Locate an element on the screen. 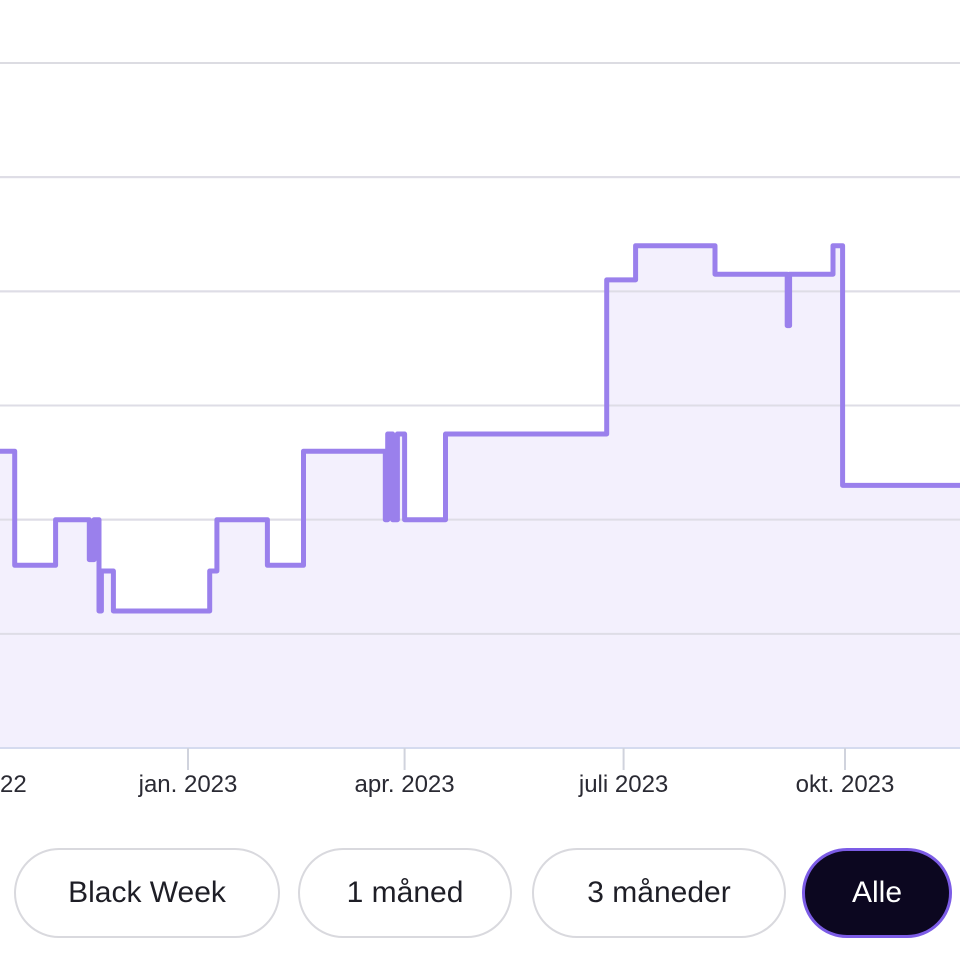  x-tick-label: jan. 2023 is located at coordinates (188, 784).